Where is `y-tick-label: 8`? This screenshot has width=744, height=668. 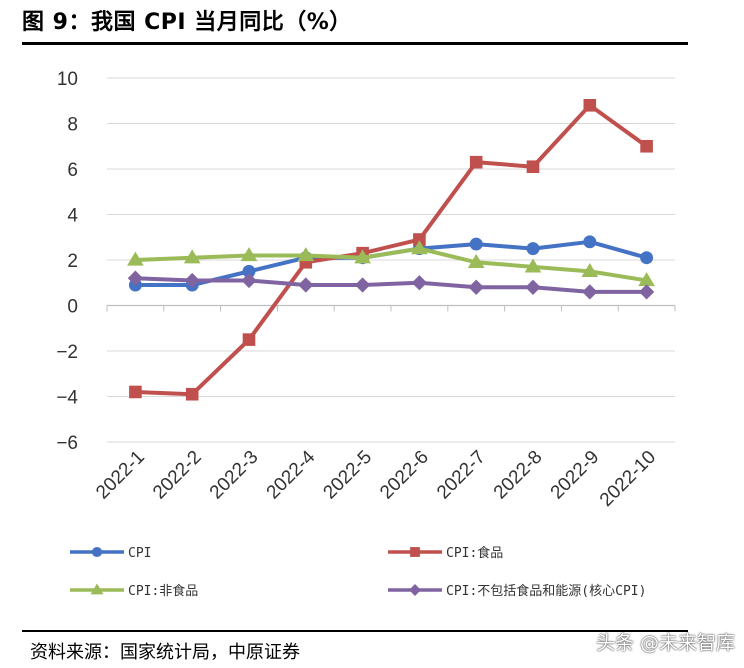 y-tick-label: 8 is located at coordinates (72, 125).